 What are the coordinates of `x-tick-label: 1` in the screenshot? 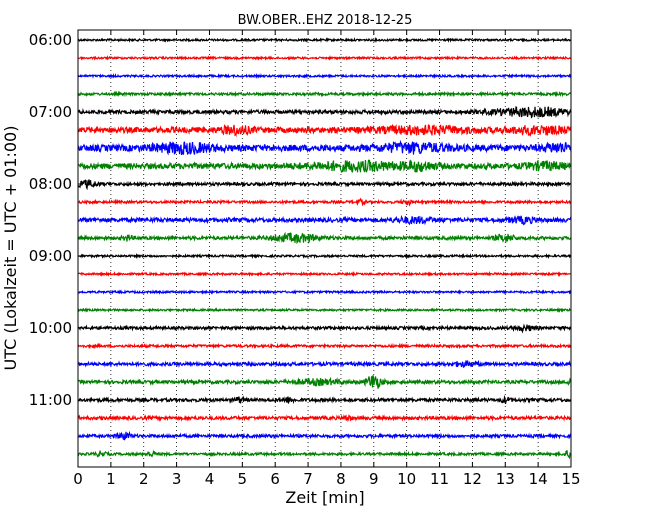 It's located at (111, 479).